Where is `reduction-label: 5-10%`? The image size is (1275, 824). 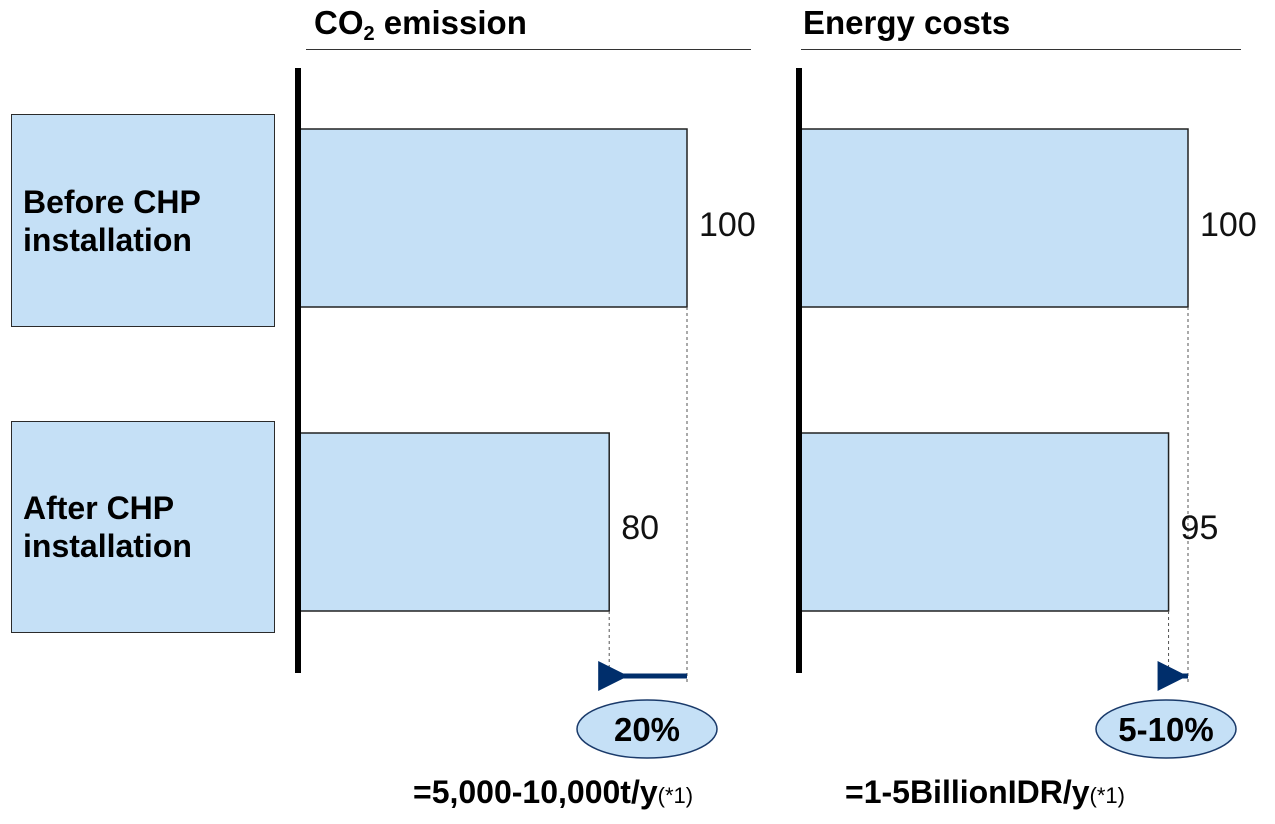 reduction-label: 5-10% is located at coordinates (1165, 729).